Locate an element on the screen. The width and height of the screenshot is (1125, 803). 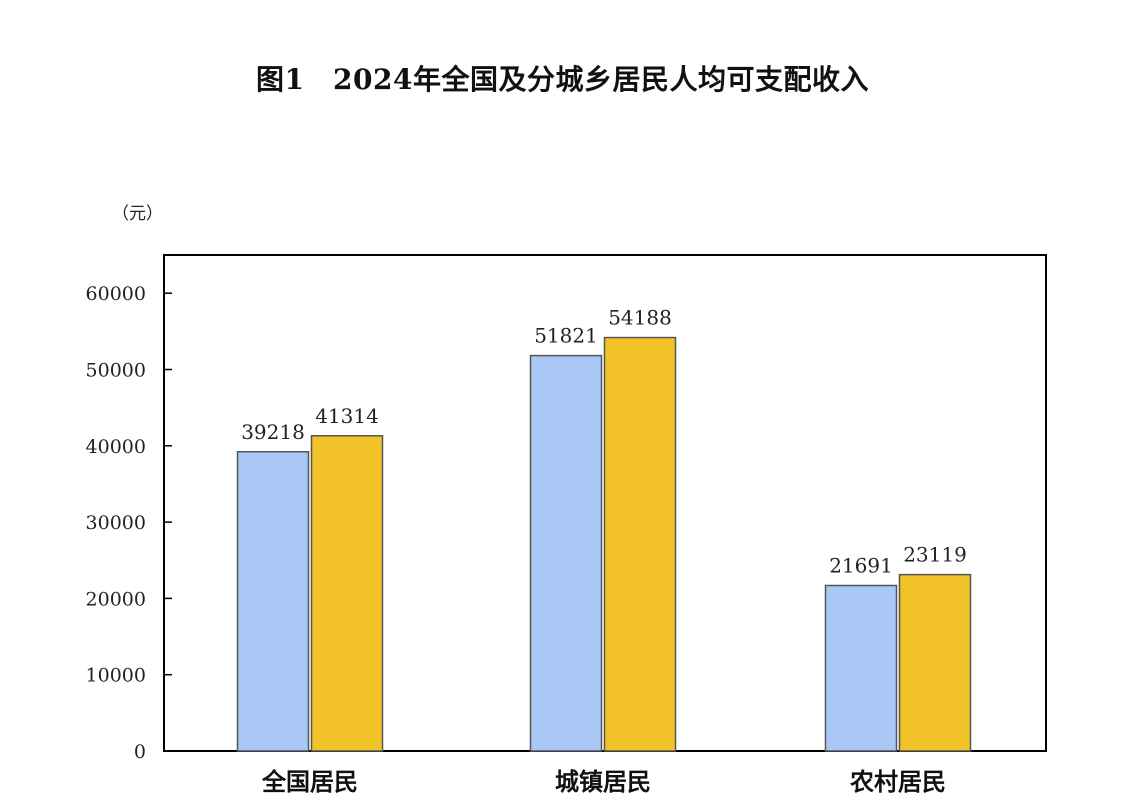
y-tick-label: 60000 is located at coordinates (116, 294).